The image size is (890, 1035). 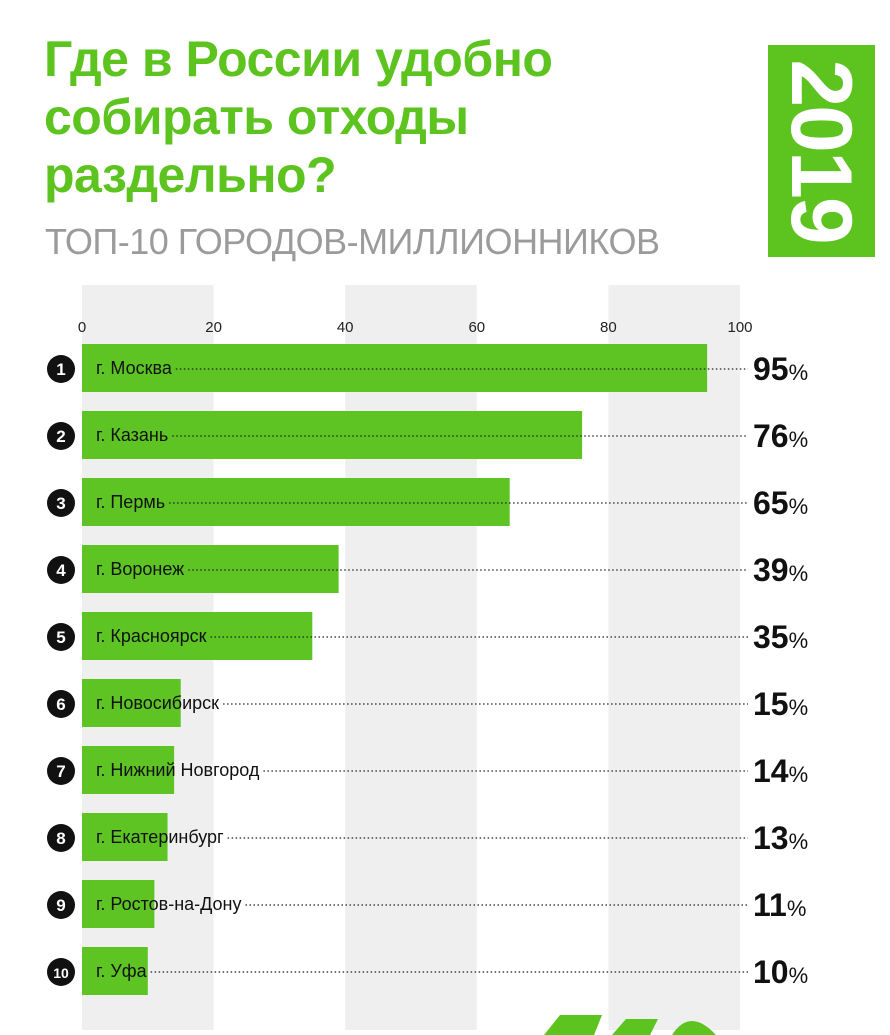 I want to click on rank-number: 7, so click(x=60, y=771).